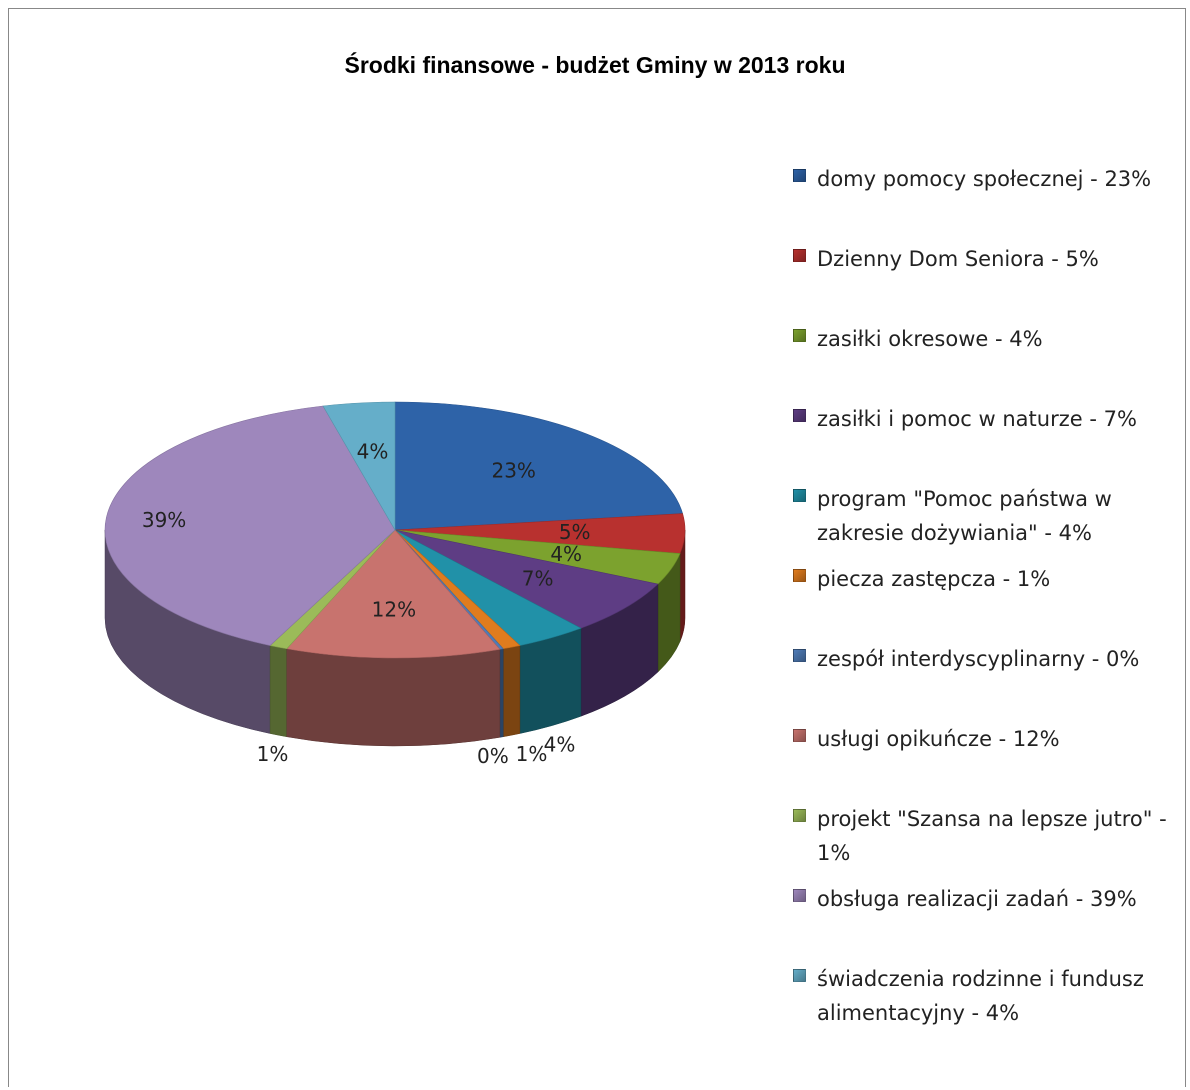  What do you see at coordinates (984, 179) in the screenshot?
I see `legend-label: domy pomocy społecznej - 23%` at bounding box center [984, 179].